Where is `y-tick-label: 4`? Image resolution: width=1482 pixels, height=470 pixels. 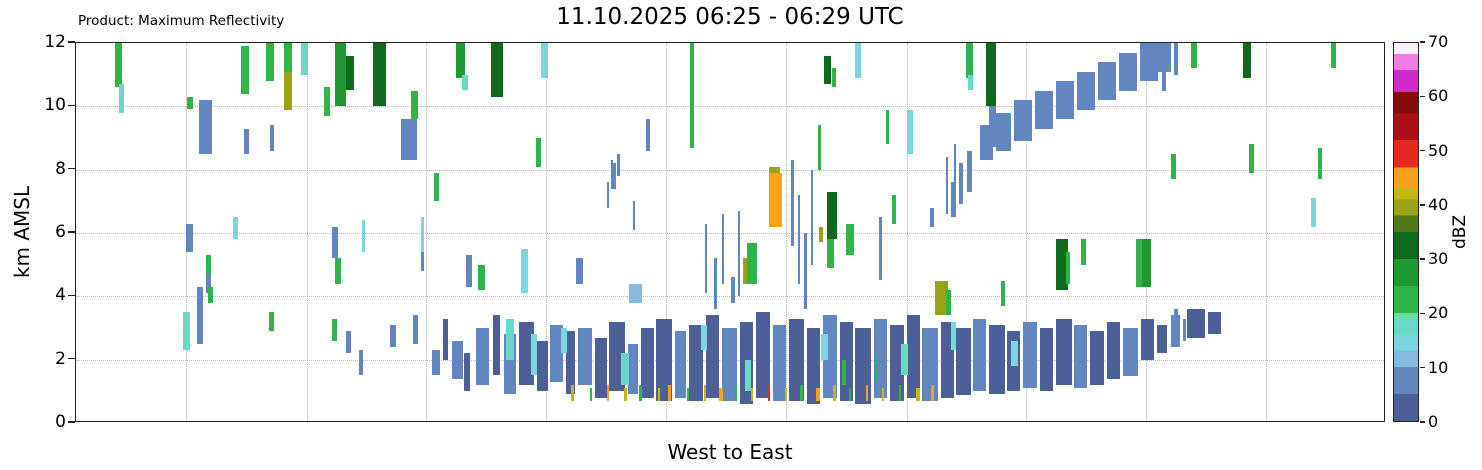 y-tick-label: 4 is located at coordinates (60, 295).